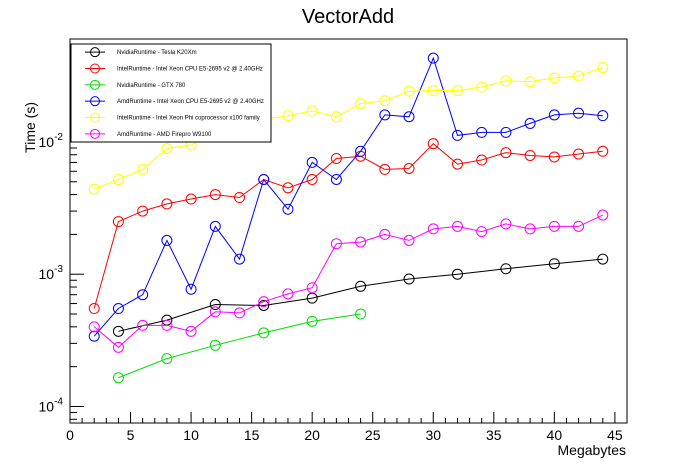 Image resolution: width=696 pixels, height=472 pixels. I want to click on legend-item: AmdRuntime - AMD Firepro W9100, so click(148, 133).